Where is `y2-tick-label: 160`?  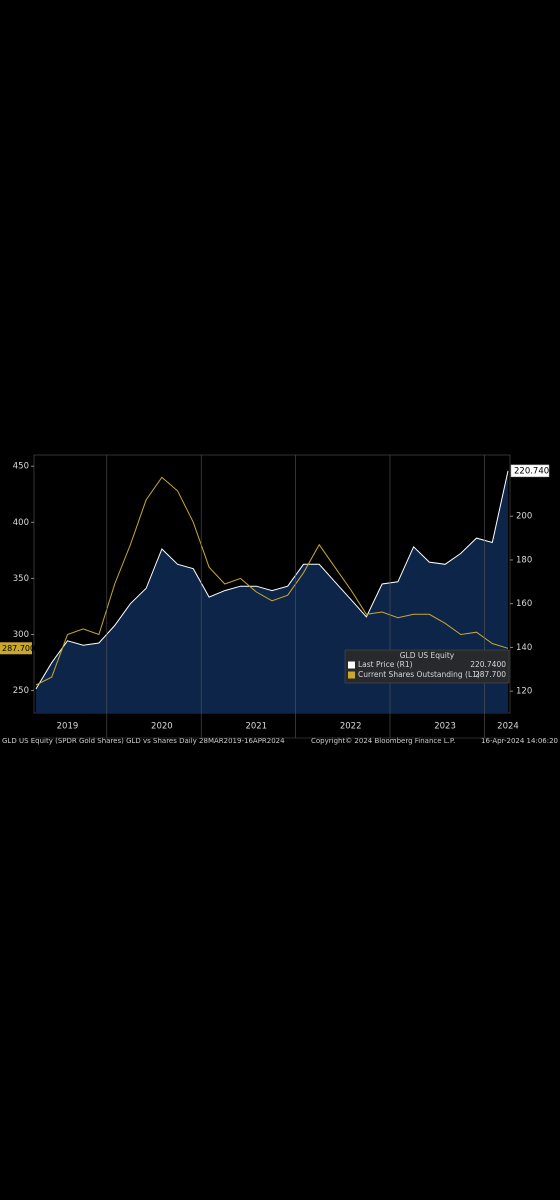
y2-tick-label: 160 is located at coordinates (524, 604).